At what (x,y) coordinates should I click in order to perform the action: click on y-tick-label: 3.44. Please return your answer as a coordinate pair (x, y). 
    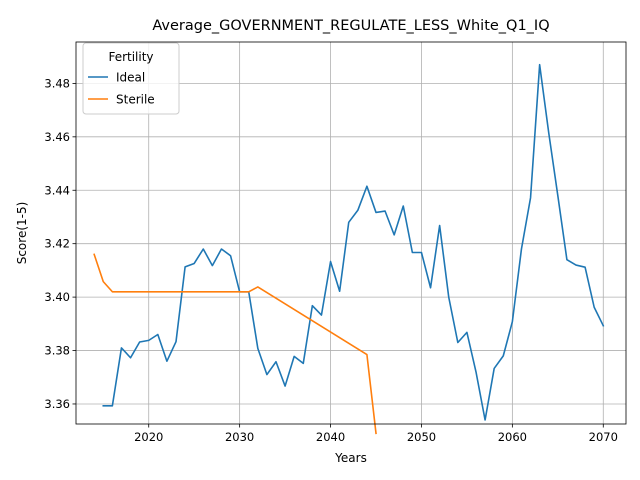
    Looking at the image, I should click on (57, 190).